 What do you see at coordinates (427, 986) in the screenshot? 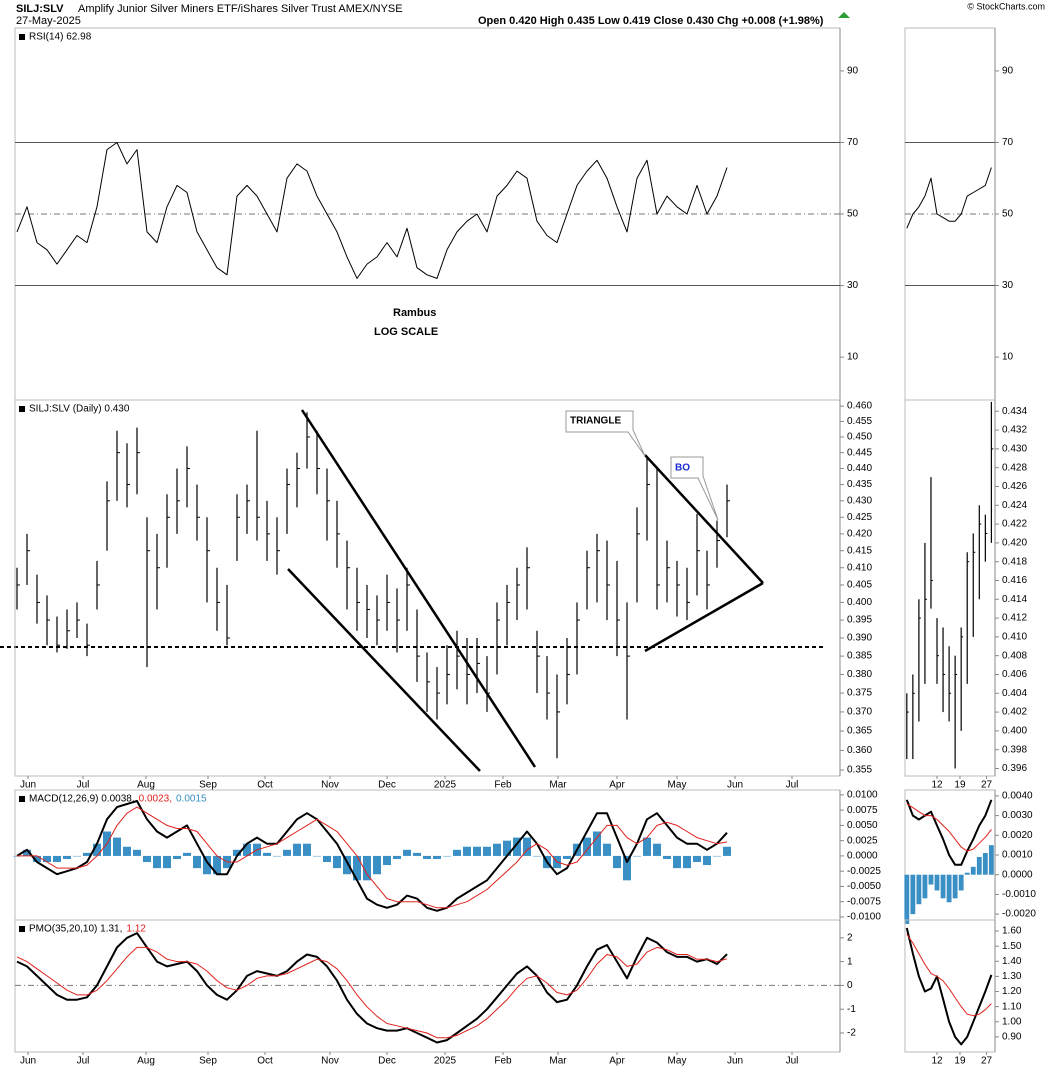
I see `panel-frame` at bounding box center [427, 986].